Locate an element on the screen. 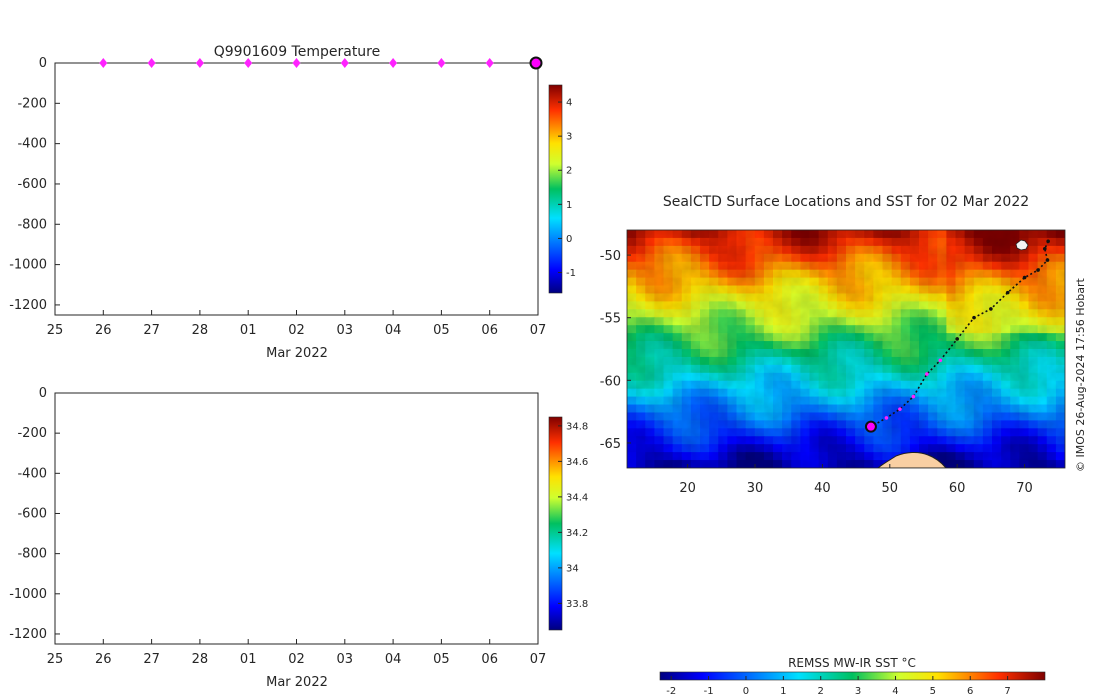  salinity-x-label: Mar 2022 is located at coordinates (297, 682).